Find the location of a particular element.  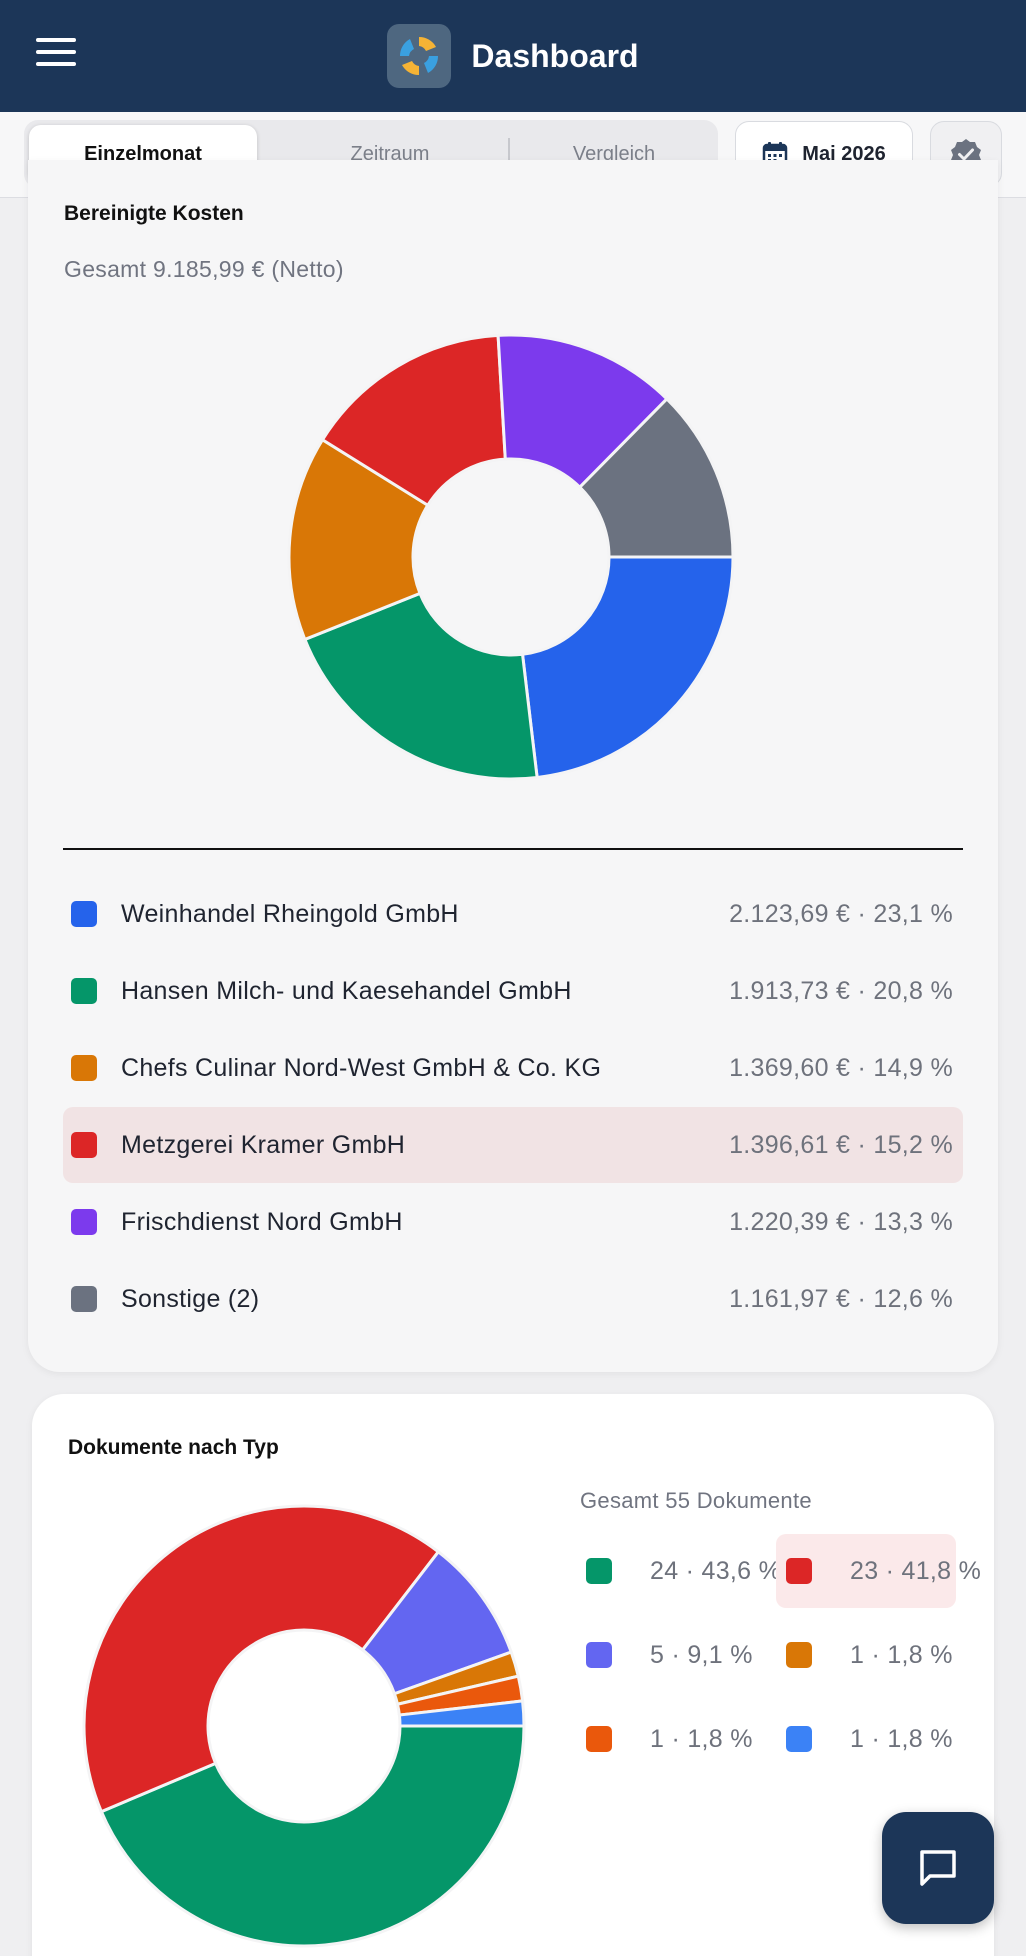

legend-value: 1.369,60 € · 14,9 % is located at coordinates (841, 1067).